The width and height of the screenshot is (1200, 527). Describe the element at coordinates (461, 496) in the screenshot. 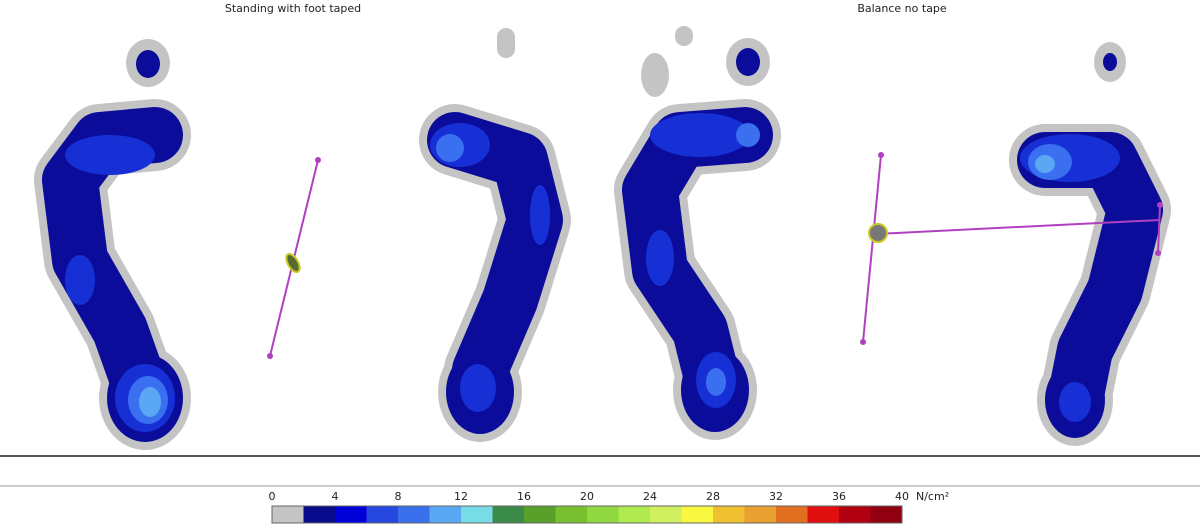

I see `scale-tick-label: 12` at that location.